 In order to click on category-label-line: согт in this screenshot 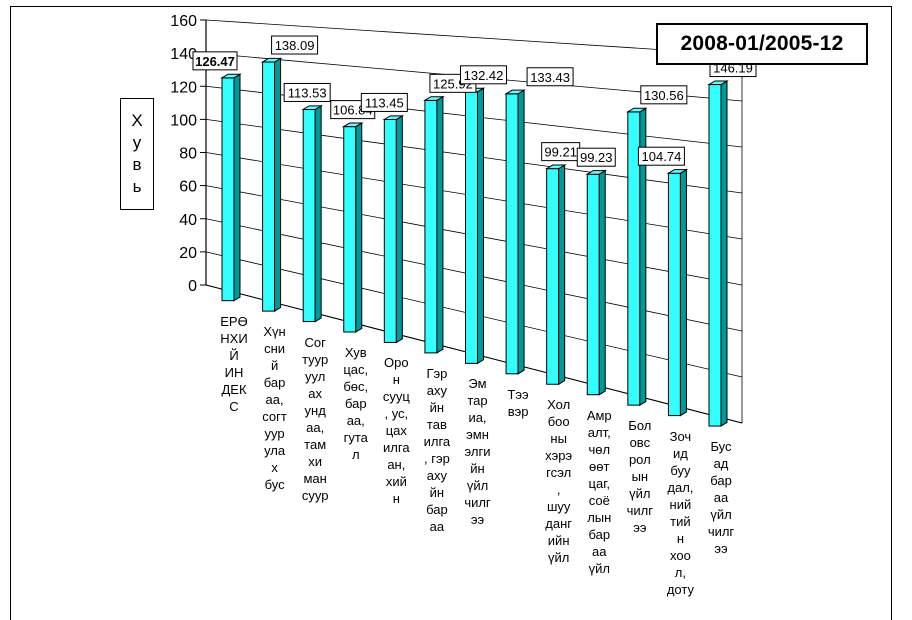, I will do `click(275, 416)`.